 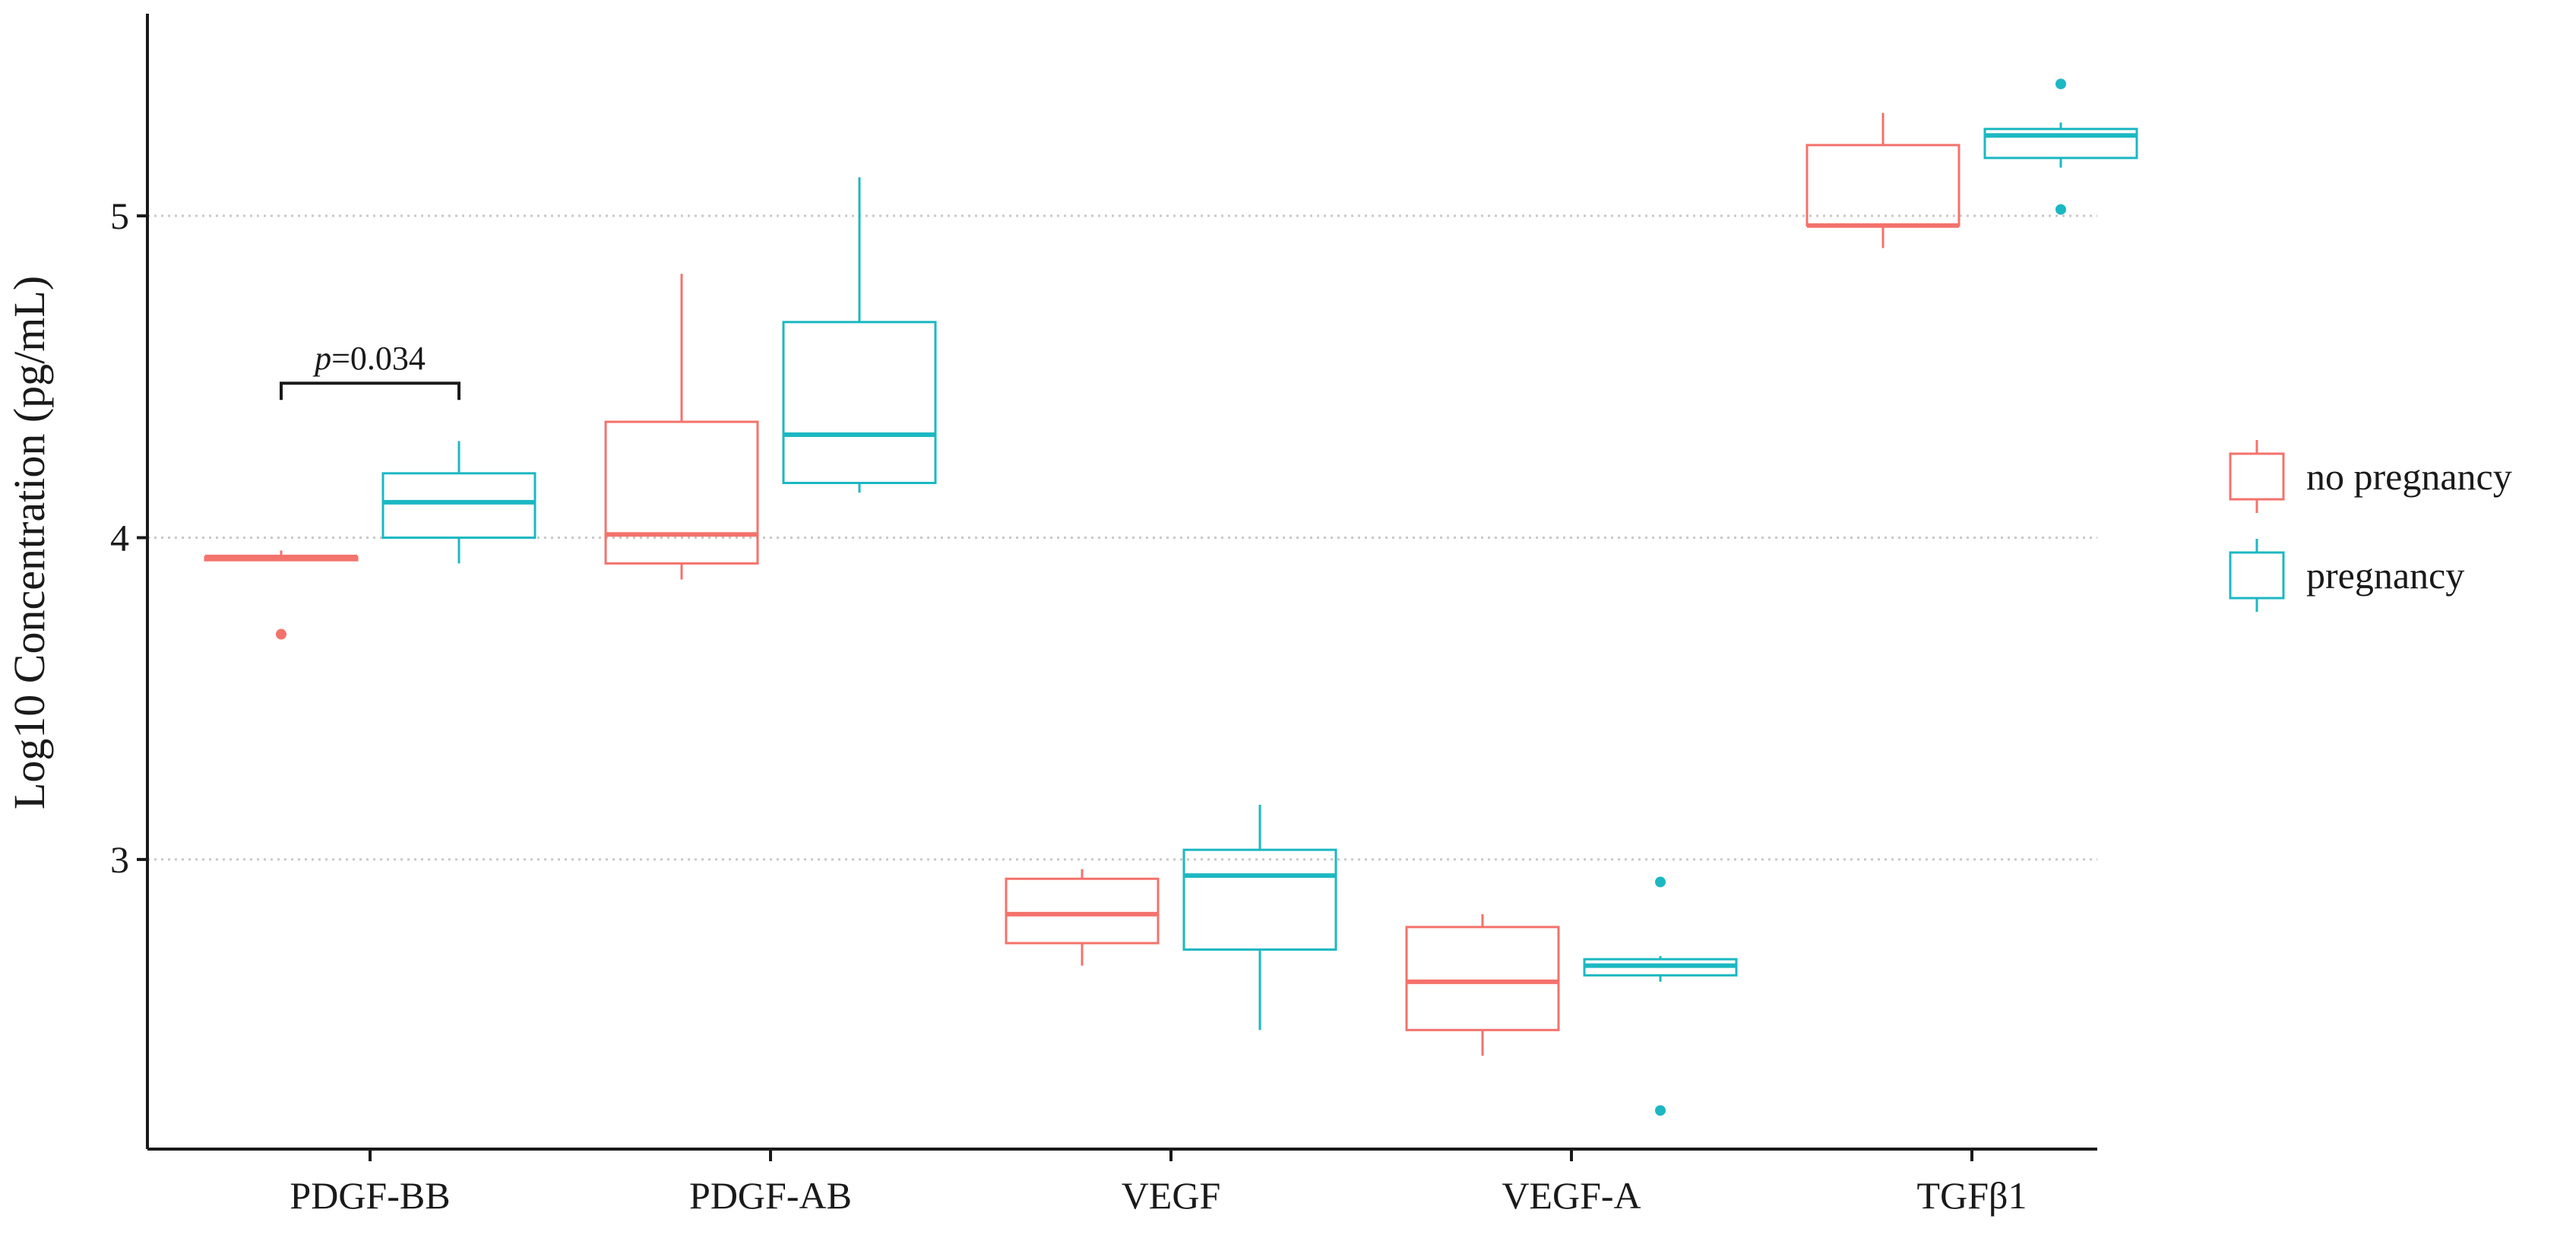 What do you see at coordinates (1572, 1195) in the screenshot?
I see `x-tick-label-vegf-a: VEGF-A` at bounding box center [1572, 1195].